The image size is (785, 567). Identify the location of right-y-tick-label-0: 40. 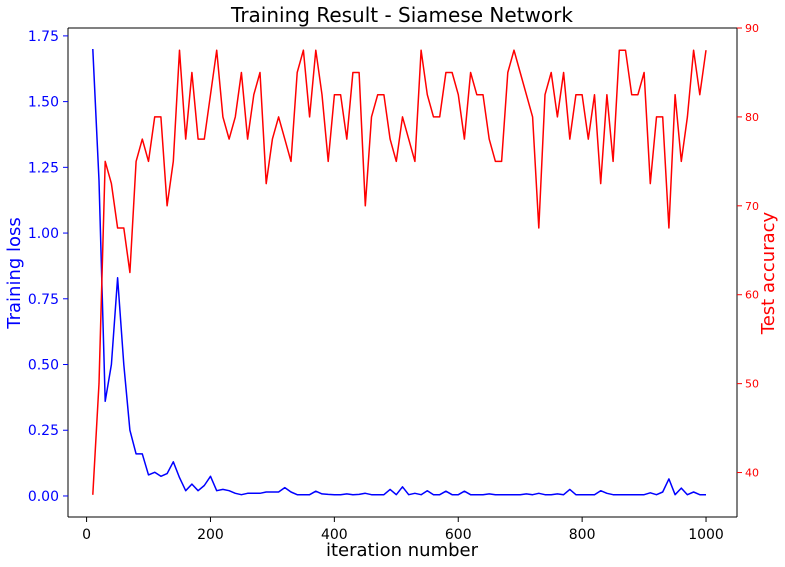
(752, 473).